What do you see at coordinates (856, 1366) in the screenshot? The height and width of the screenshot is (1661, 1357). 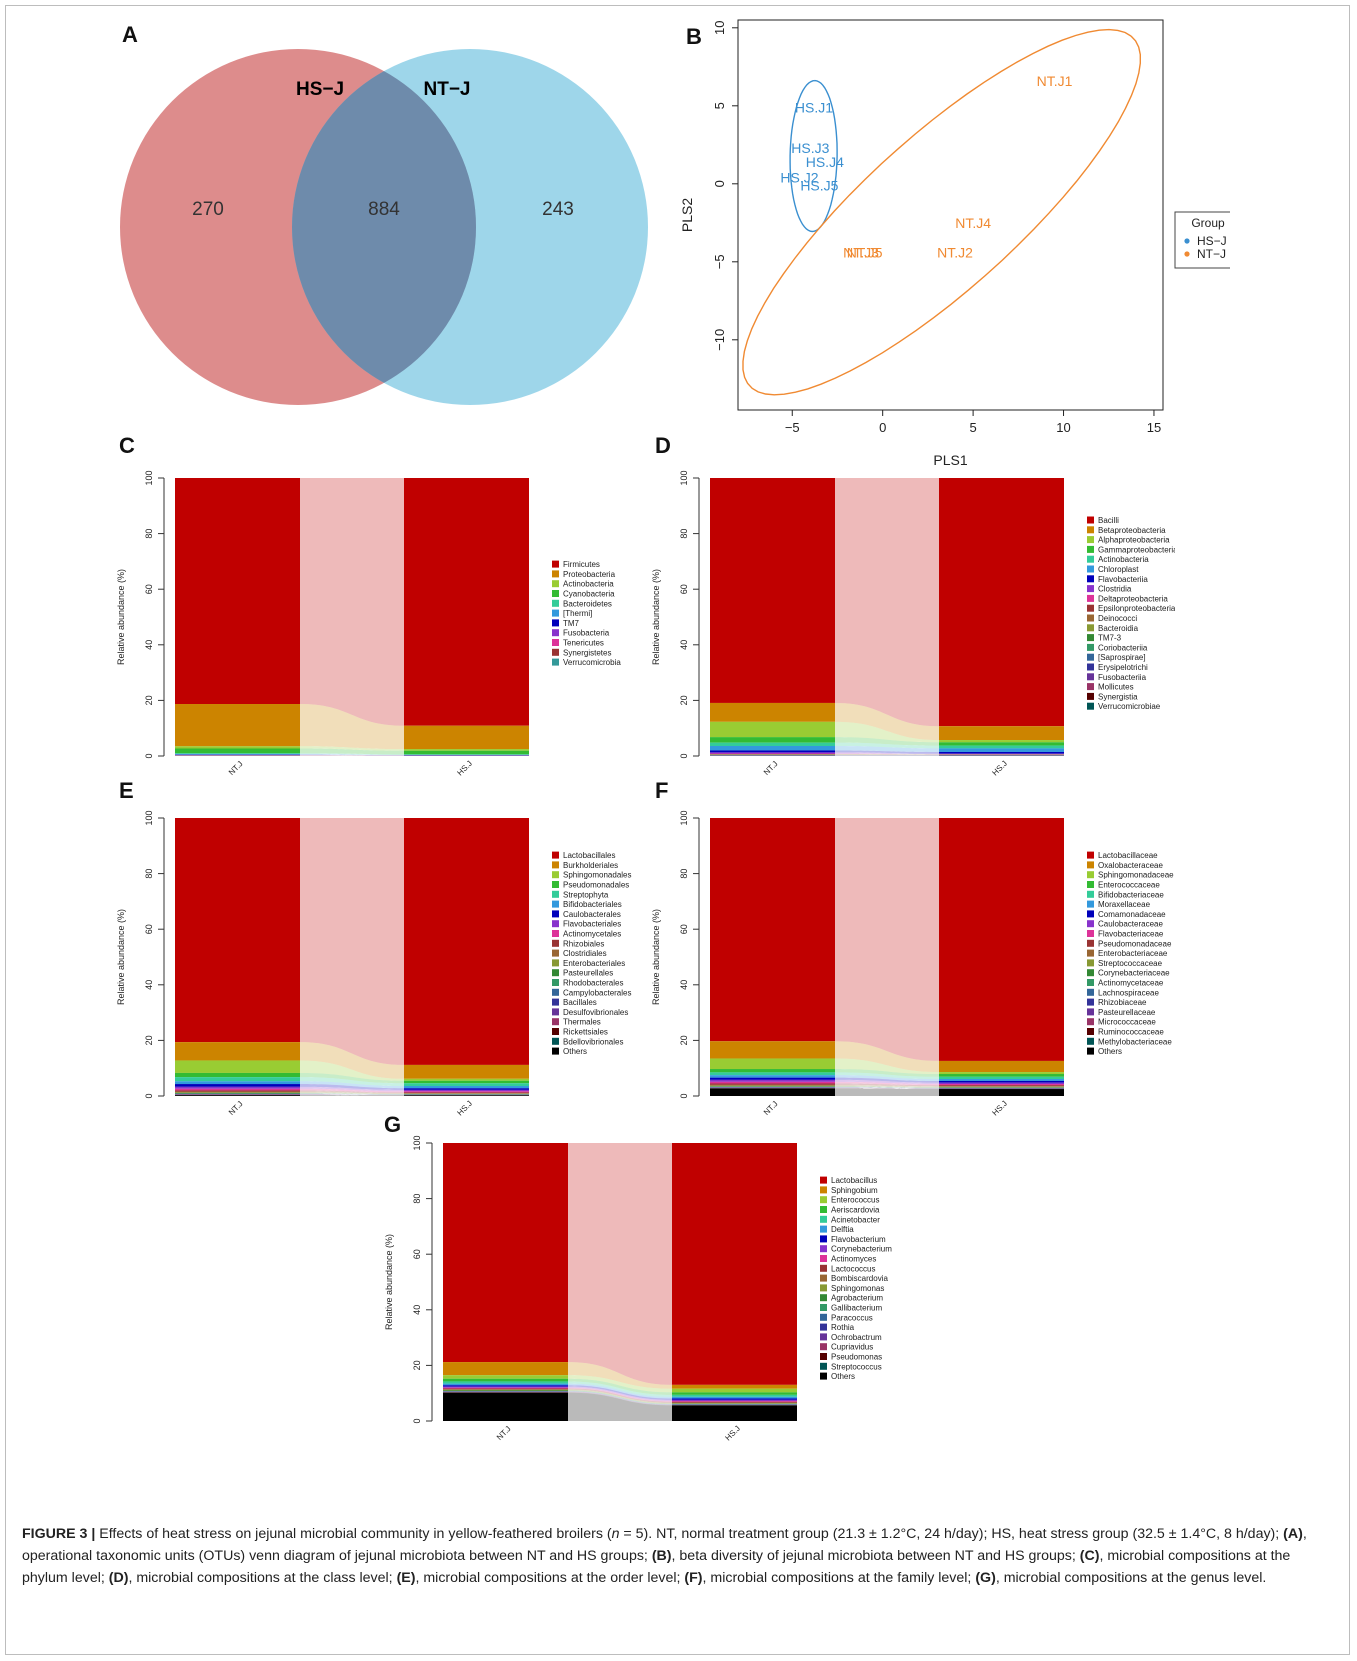 I see `legend-entry: Streptococcus` at bounding box center [856, 1366].